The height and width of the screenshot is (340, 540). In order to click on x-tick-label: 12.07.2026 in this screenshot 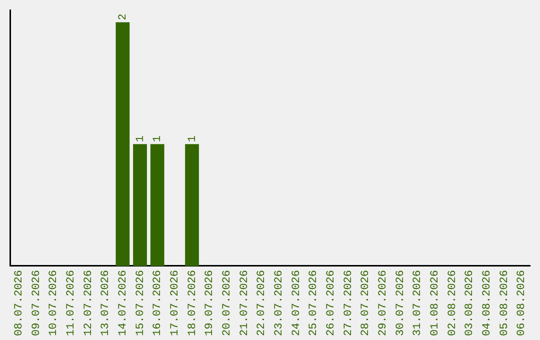, I will do `click(88, 303)`.